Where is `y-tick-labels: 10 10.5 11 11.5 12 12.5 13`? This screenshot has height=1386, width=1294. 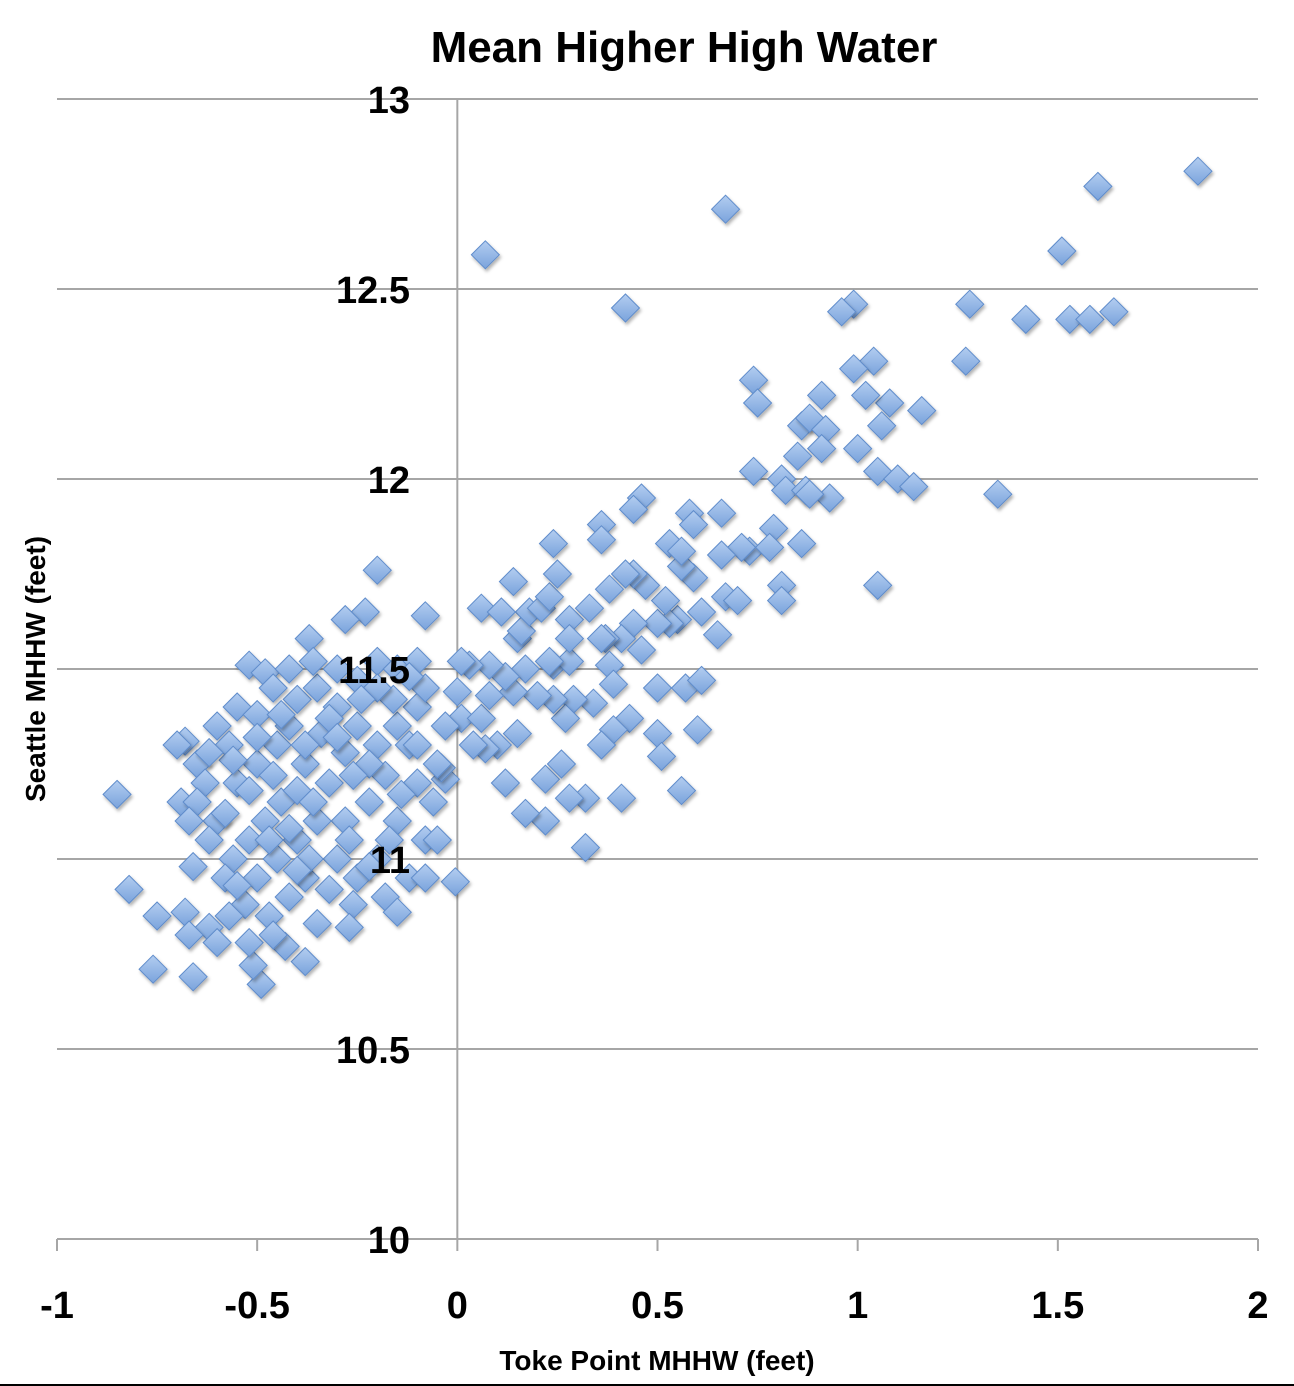 y-tick-labels: 10 10.5 11 11.5 12 12.5 13 is located at coordinates (373, 671).